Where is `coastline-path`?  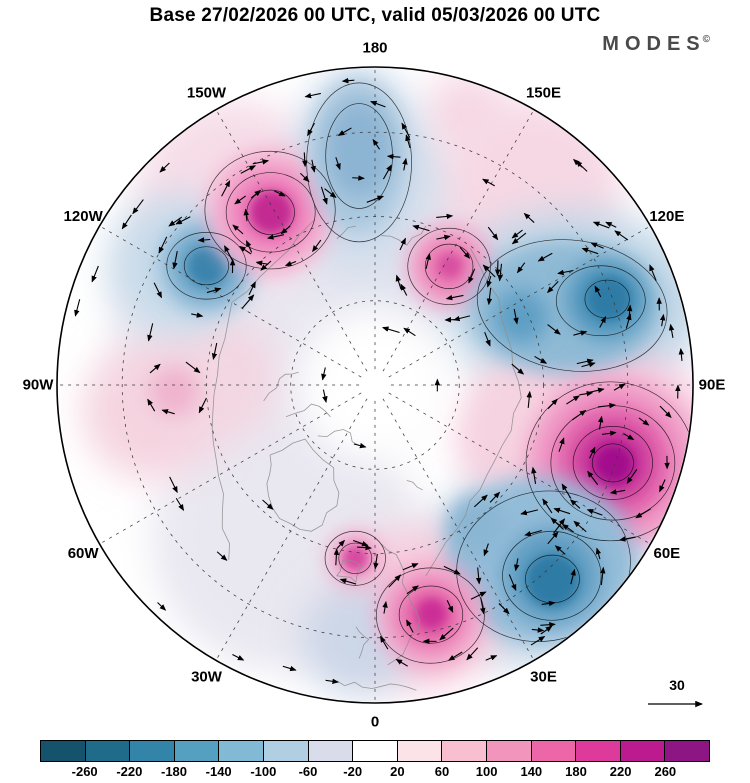 coastline-path is located at coordinates (362, 642).